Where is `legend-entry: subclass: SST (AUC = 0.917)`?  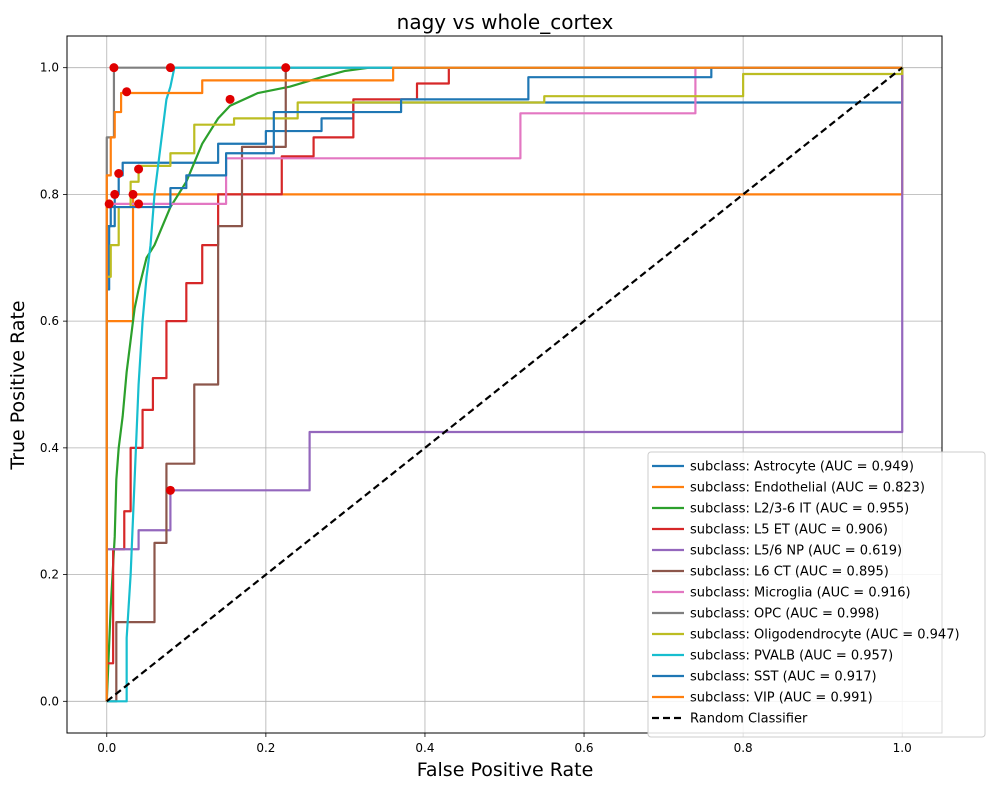 legend-entry: subclass: SST (AUC = 0.917) is located at coordinates (783, 677).